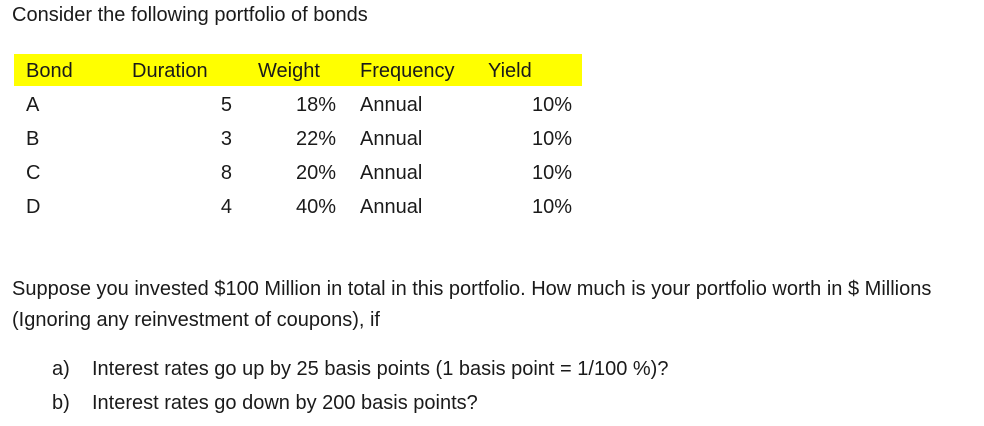  Describe the element at coordinates (315, 105) in the screenshot. I see `cell-weight: 18%` at that location.